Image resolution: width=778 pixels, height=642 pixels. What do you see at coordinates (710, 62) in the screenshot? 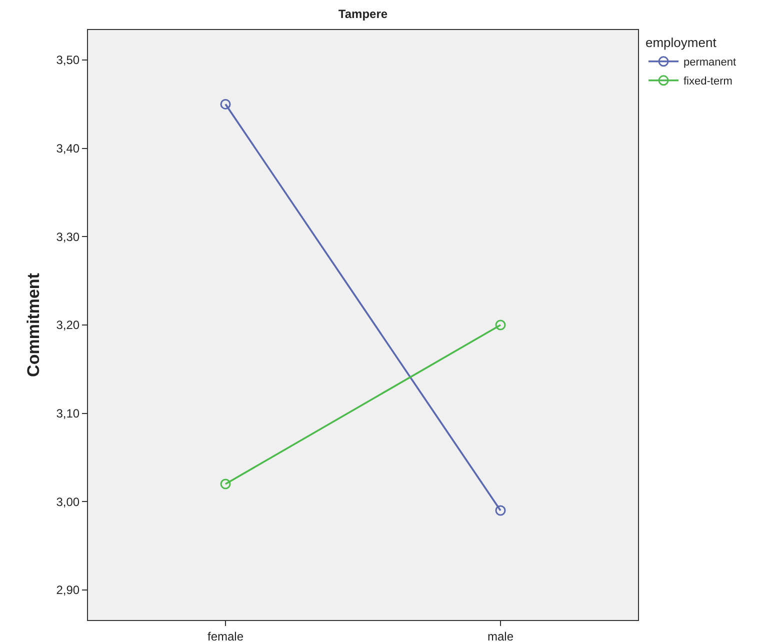
I see `legend-label: permanent` at bounding box center [710, 62].